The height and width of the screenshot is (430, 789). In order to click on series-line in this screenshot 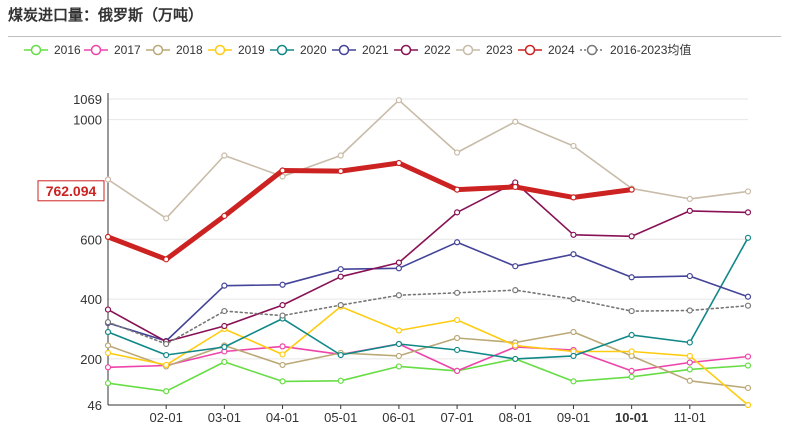, I will do `click(428, 357)`.